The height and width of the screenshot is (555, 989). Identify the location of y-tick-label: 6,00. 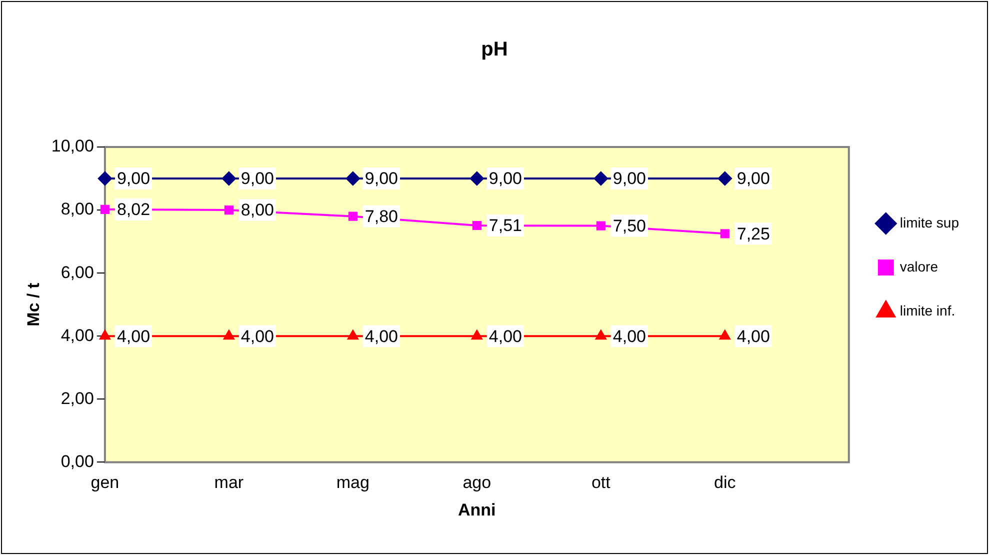
(77, 272).